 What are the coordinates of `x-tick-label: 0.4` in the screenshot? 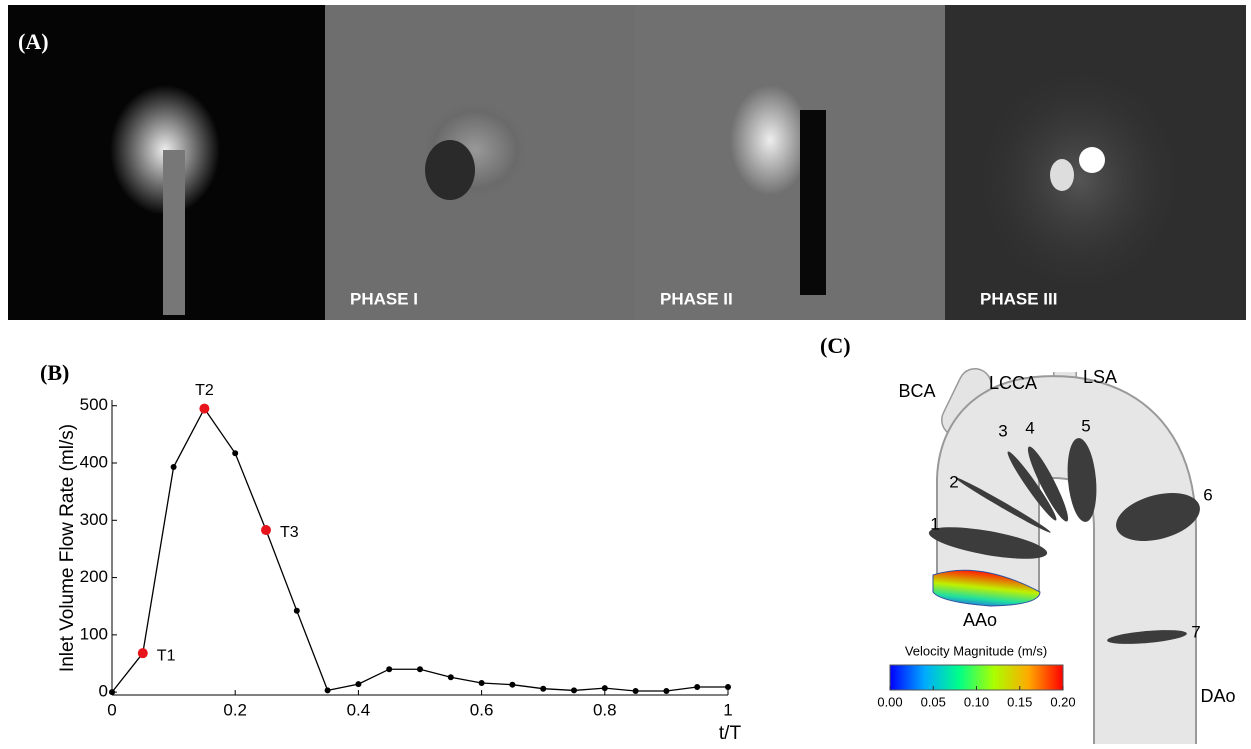 It's located at (359, 709).